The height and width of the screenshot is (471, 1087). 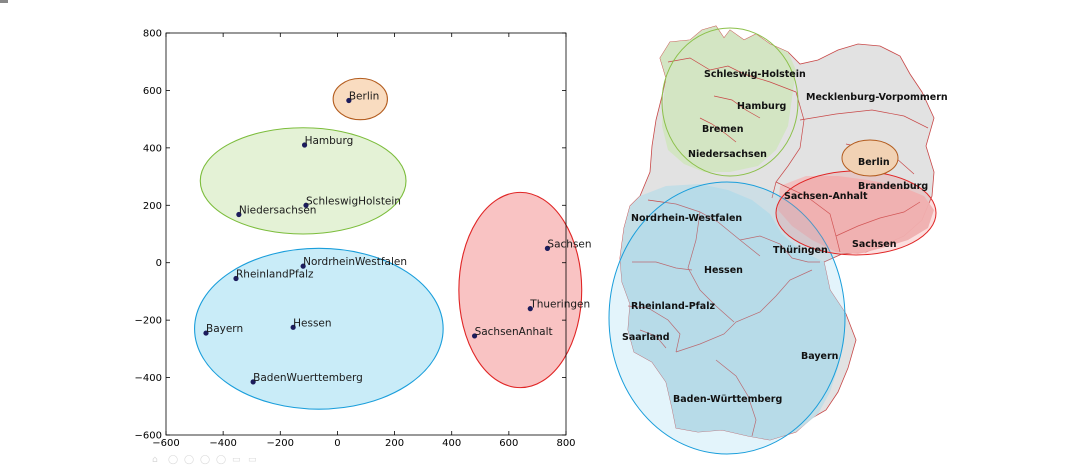 What do you see at coordinates (224, 329) in the screenshot?
I see `point-label: Bayern` at bounding box center [224, 329].